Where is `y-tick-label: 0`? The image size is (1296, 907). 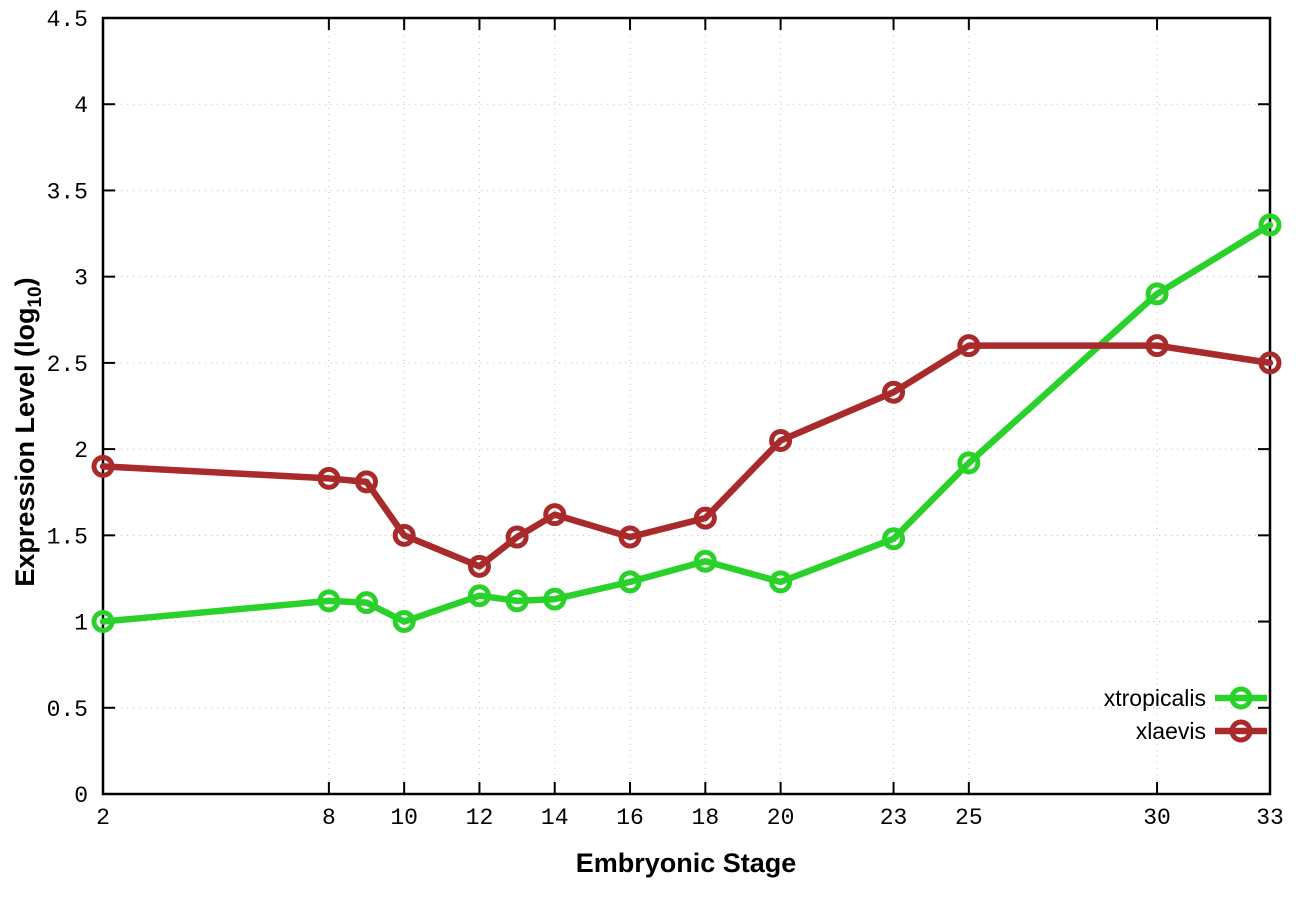
y-tick-label: 0 is located at coordinates (81, 796).